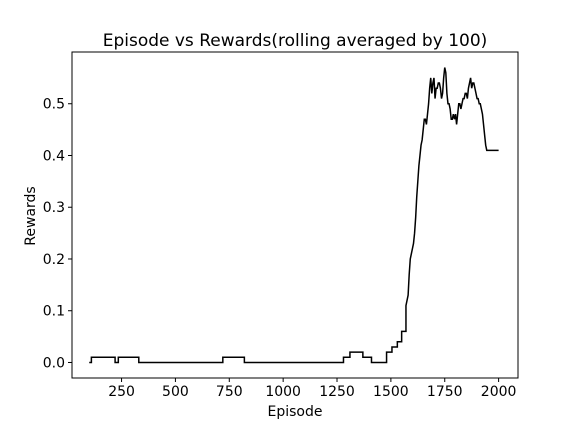 This screenshot has width=576, height=432. What do you see at coordinates (175, 392) in the screenshot?
I see `x-tick-label: 500` at bounding box center [175, 392].